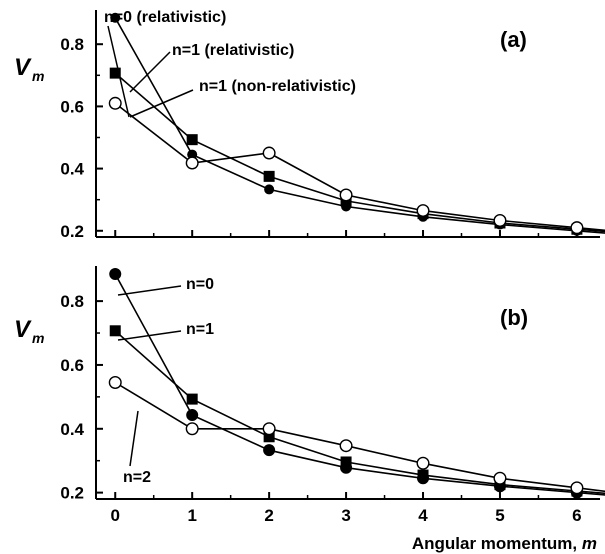  I want to click on panel-label: (b), so click(514, 317).